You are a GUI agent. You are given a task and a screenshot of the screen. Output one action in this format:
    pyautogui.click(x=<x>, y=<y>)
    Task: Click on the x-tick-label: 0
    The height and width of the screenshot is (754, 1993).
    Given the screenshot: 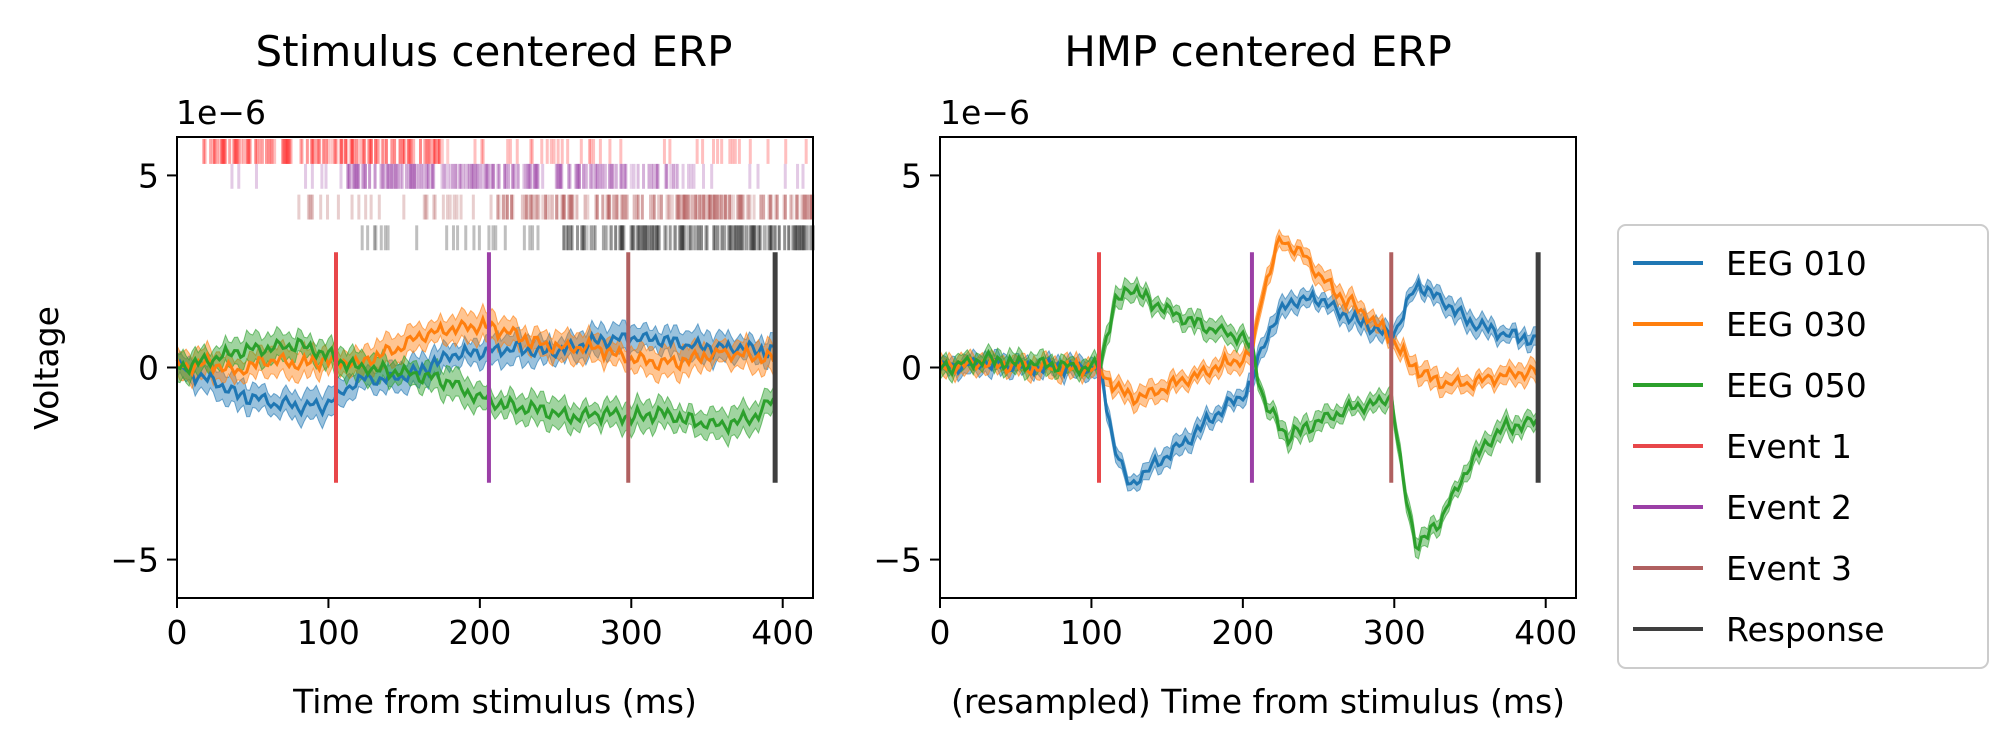 What is the action you would take?
    pyautogui.click(x=940, y=632)
    